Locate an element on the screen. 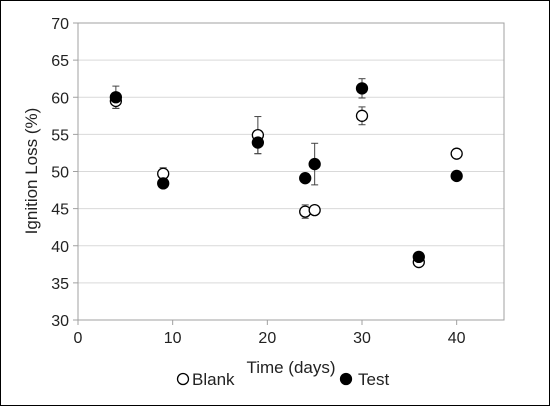  y-axis-title: Ignition Loss (%) is located at coordinates (31, 171).